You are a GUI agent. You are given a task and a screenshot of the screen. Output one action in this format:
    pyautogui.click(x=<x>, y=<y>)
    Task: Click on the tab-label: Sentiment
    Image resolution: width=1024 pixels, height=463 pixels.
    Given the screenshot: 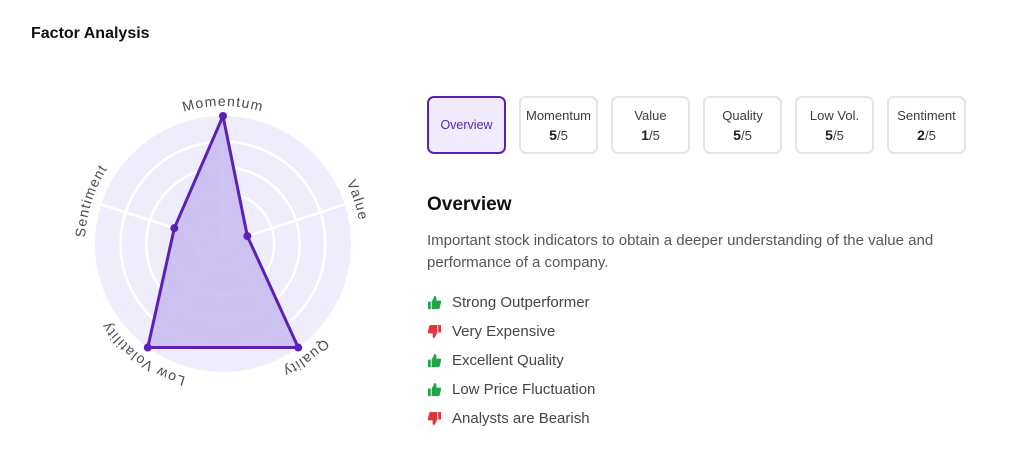 What is the action you would take?
    pyautogui.click(x=926, y=115)
    